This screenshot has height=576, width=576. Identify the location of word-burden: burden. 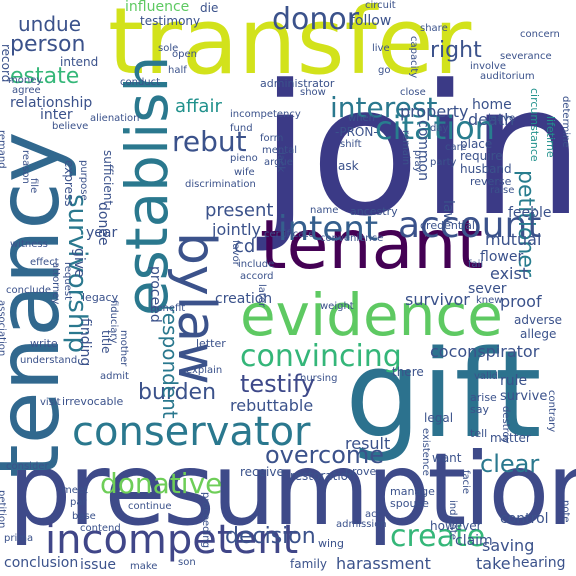
(177, 392).